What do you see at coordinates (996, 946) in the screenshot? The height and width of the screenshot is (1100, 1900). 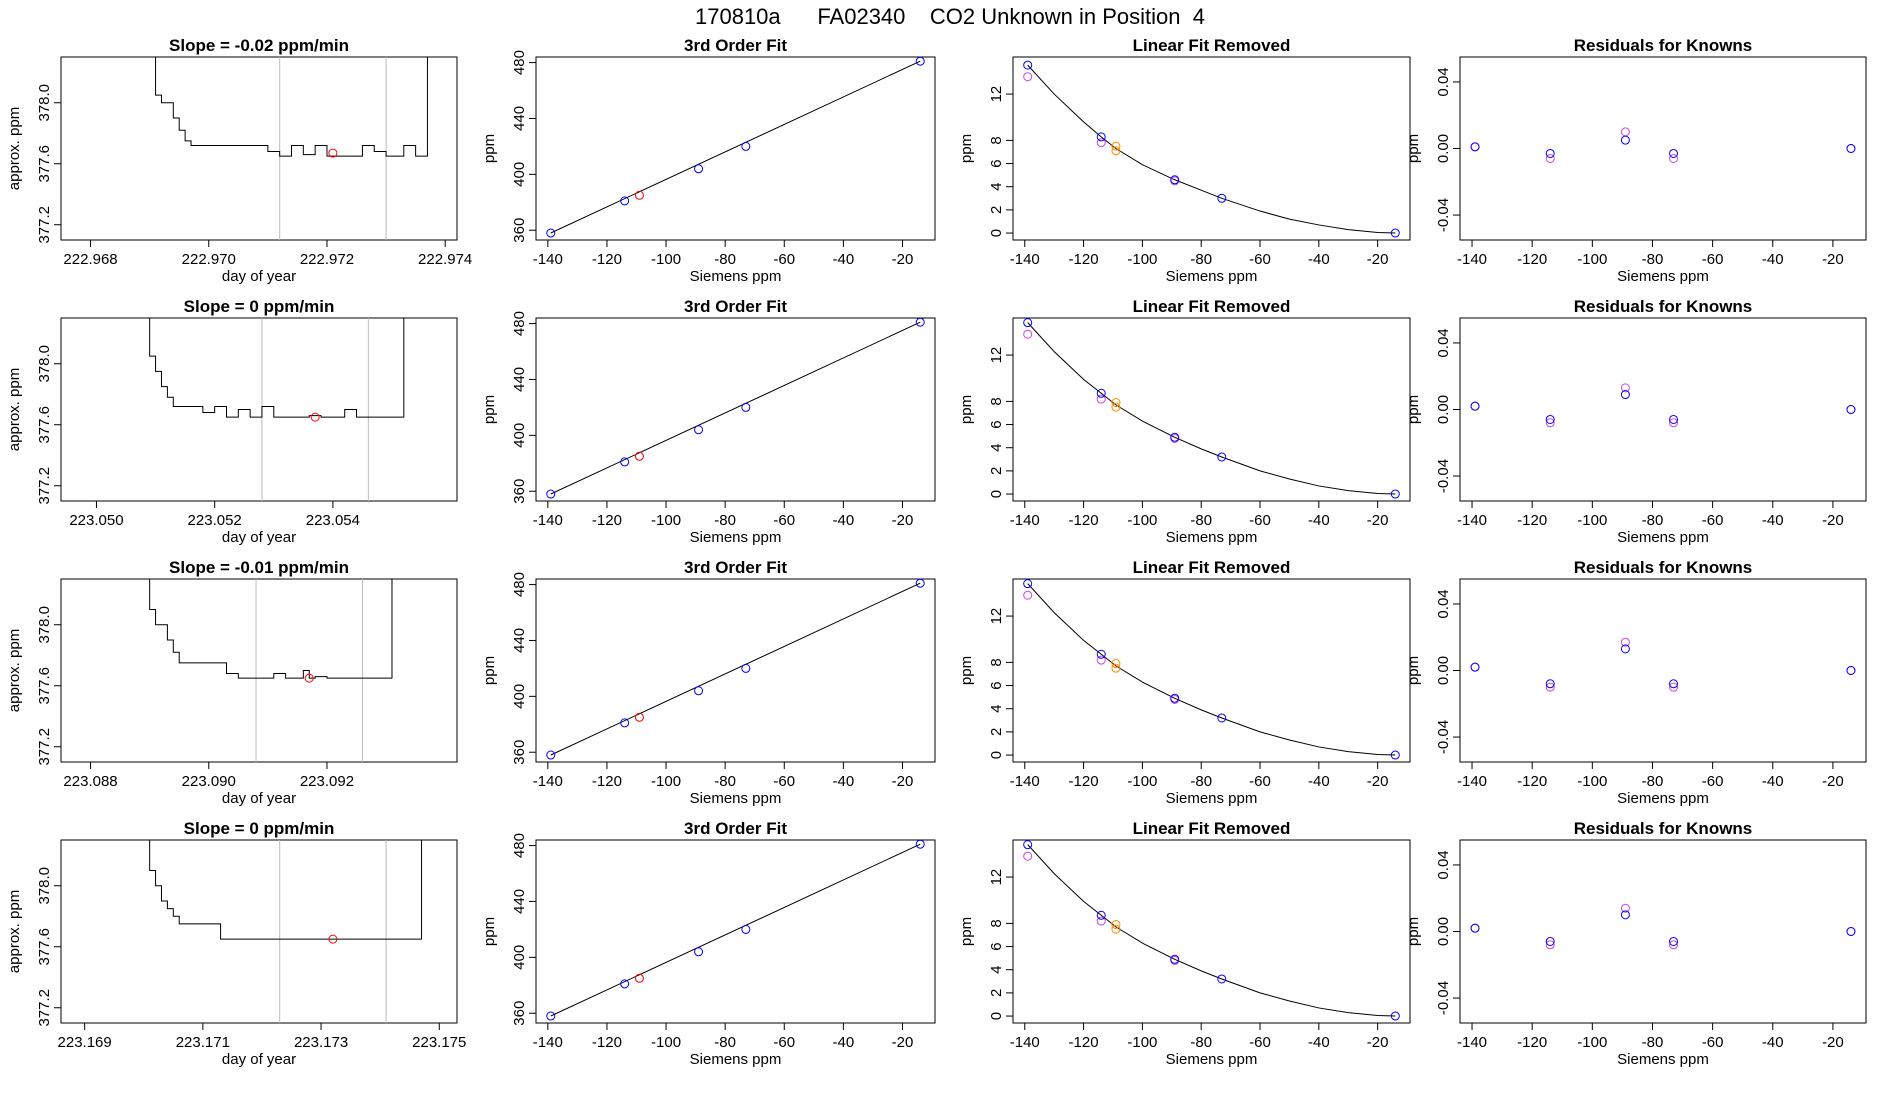 I see `y-tick-label: 6` at bounding box center [996, 946].